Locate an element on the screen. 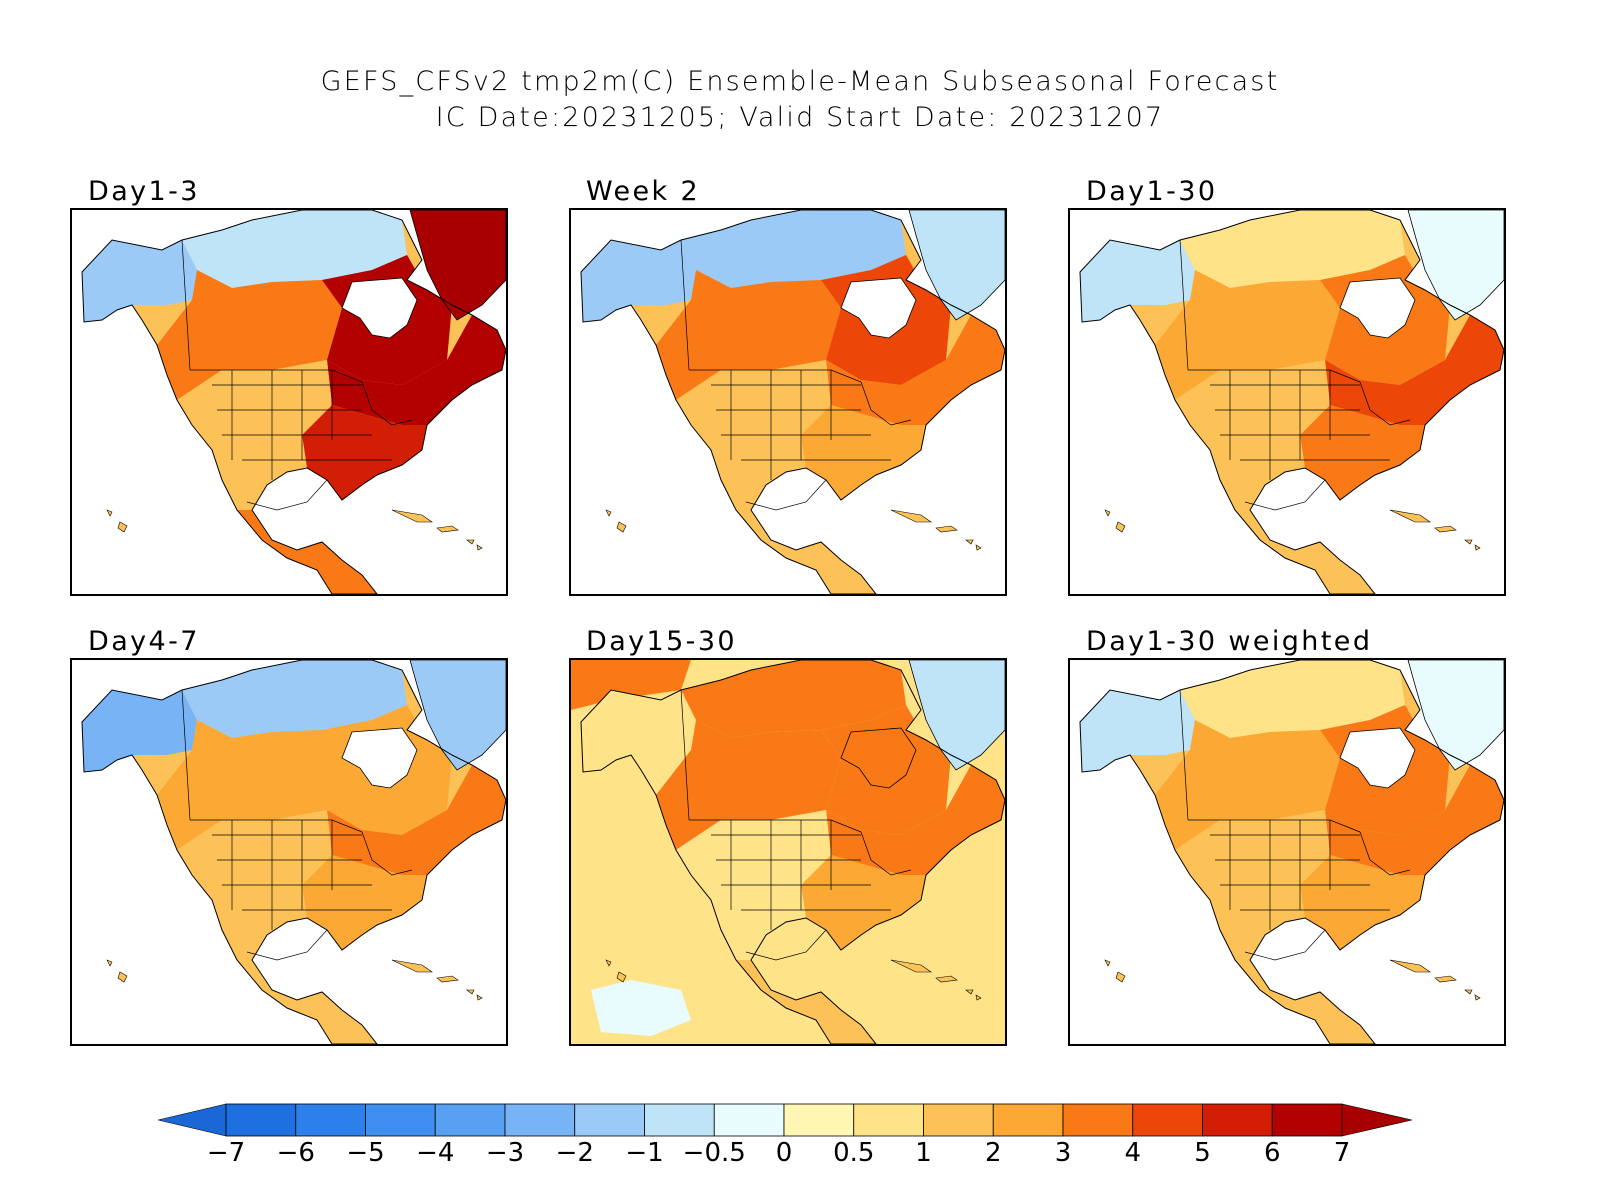 The height and width of the screenshot is (1200, 1600). arctic-warm-patch is located at coordinates (631, 685).